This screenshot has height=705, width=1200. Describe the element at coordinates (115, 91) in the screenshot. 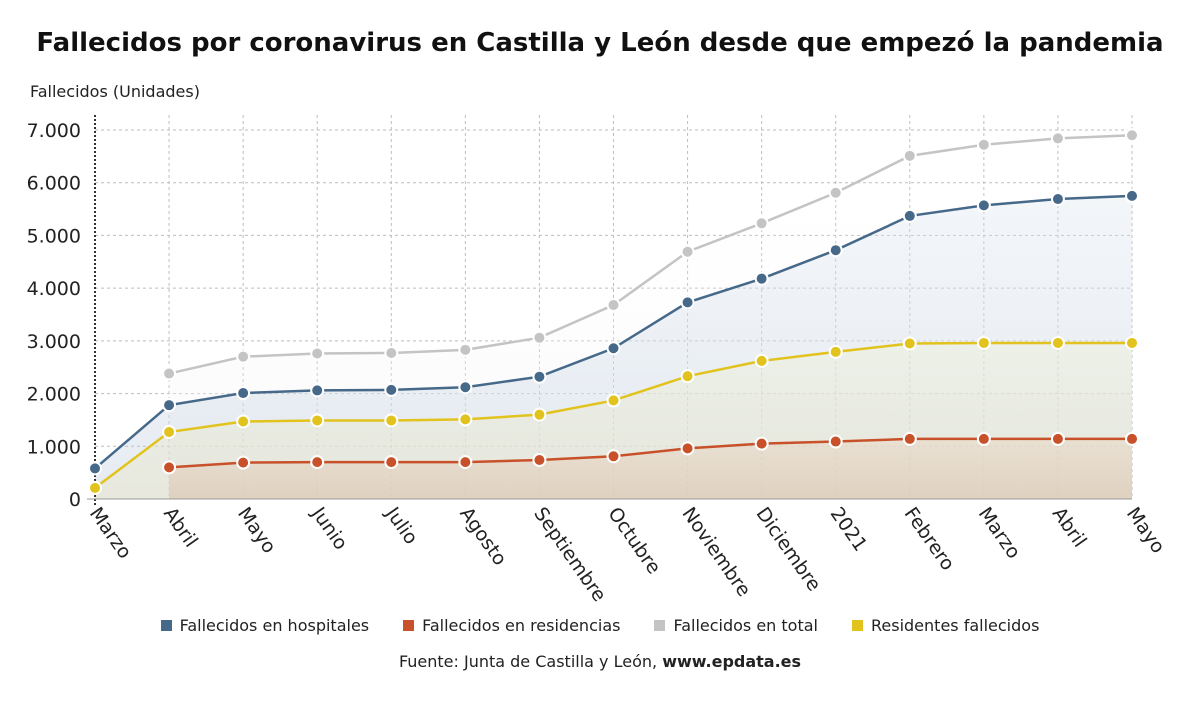

I see `y-axis-label: Fallecidos (Unidades)` at that location.